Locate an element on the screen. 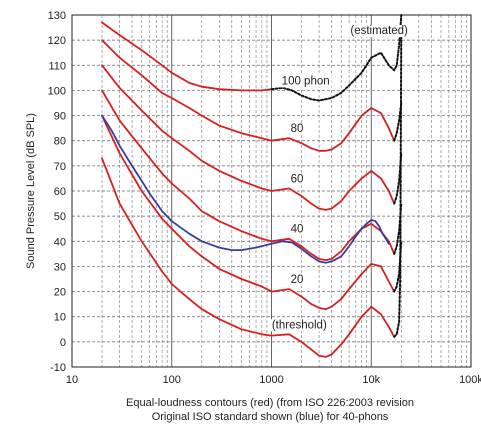 The height and width of the screenshot is (429, 481). y-tick-label: 110 is located at coordinates (57, 66).